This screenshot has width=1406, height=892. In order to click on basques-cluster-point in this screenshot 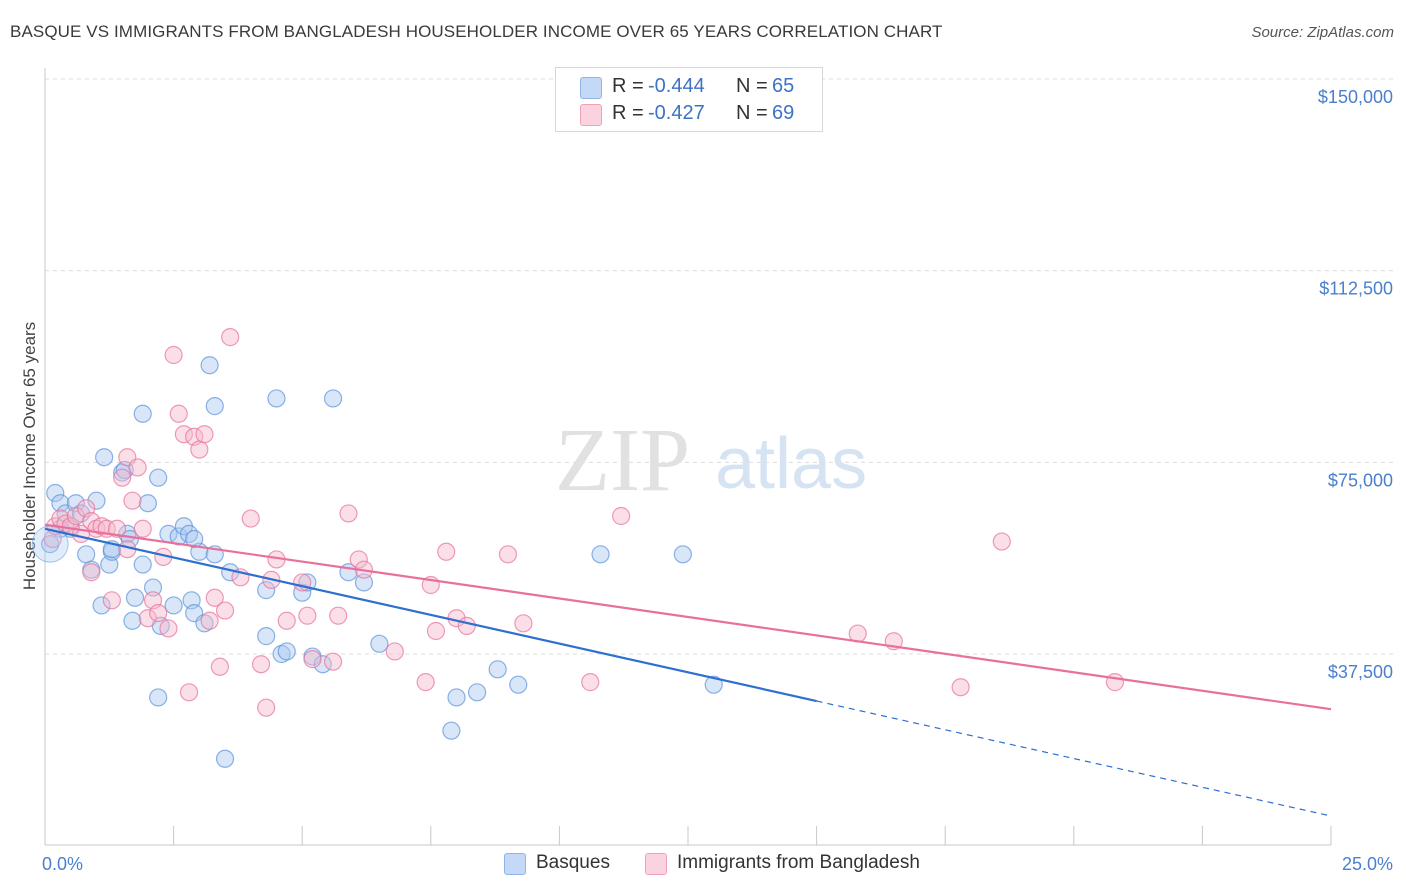, I will do `click(50, 544)`.